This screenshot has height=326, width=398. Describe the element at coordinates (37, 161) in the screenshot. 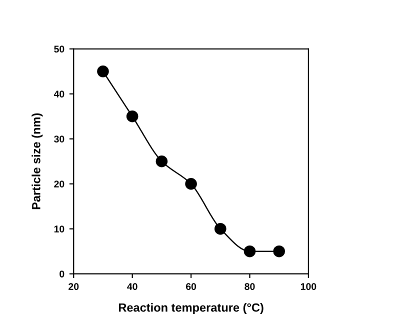

I see `y-axis-title: Particle size (nm)` at that location.